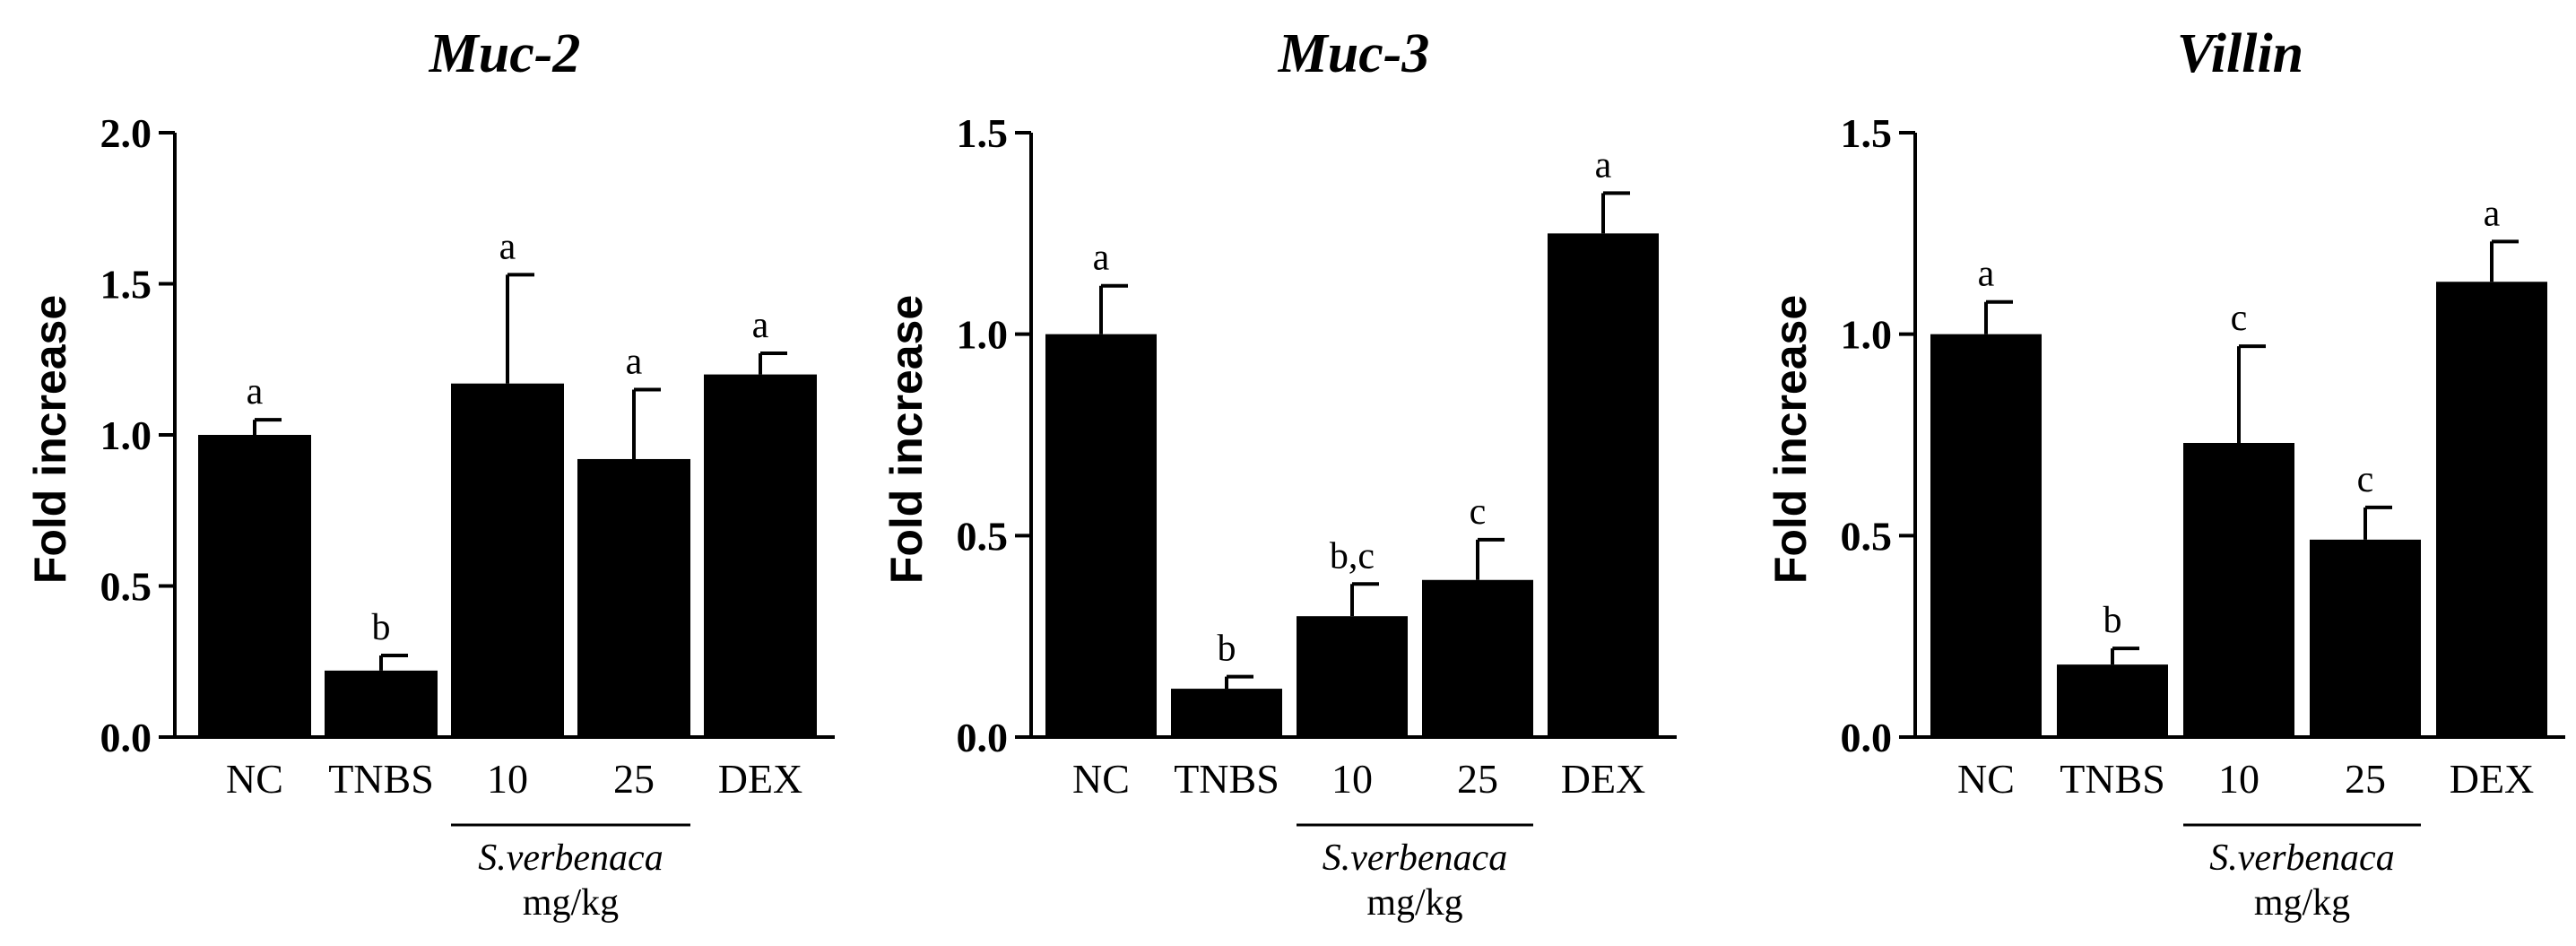 This screenshot has width=2576, height=946. Describe the element at coordinates (1354, 54) in the screenshot. I see `chart-title: Muc-3` at that location.